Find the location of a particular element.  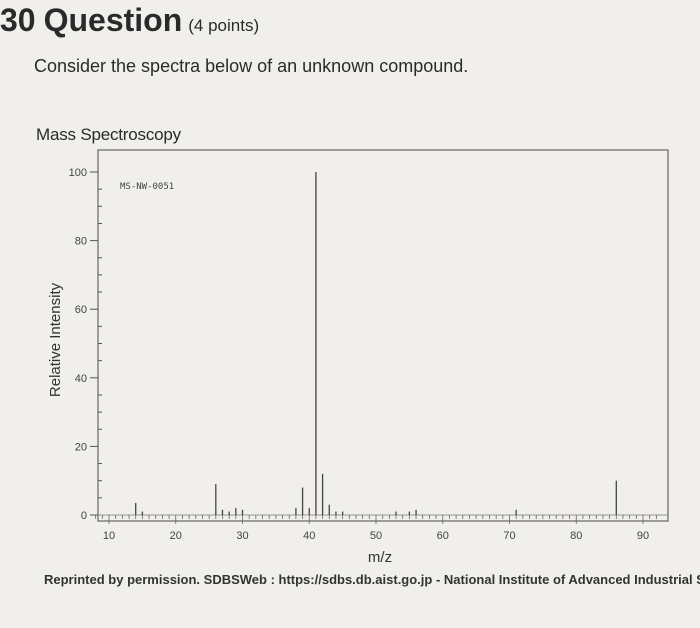

x-tick-label: 80 is located at coordinates (576, 536).